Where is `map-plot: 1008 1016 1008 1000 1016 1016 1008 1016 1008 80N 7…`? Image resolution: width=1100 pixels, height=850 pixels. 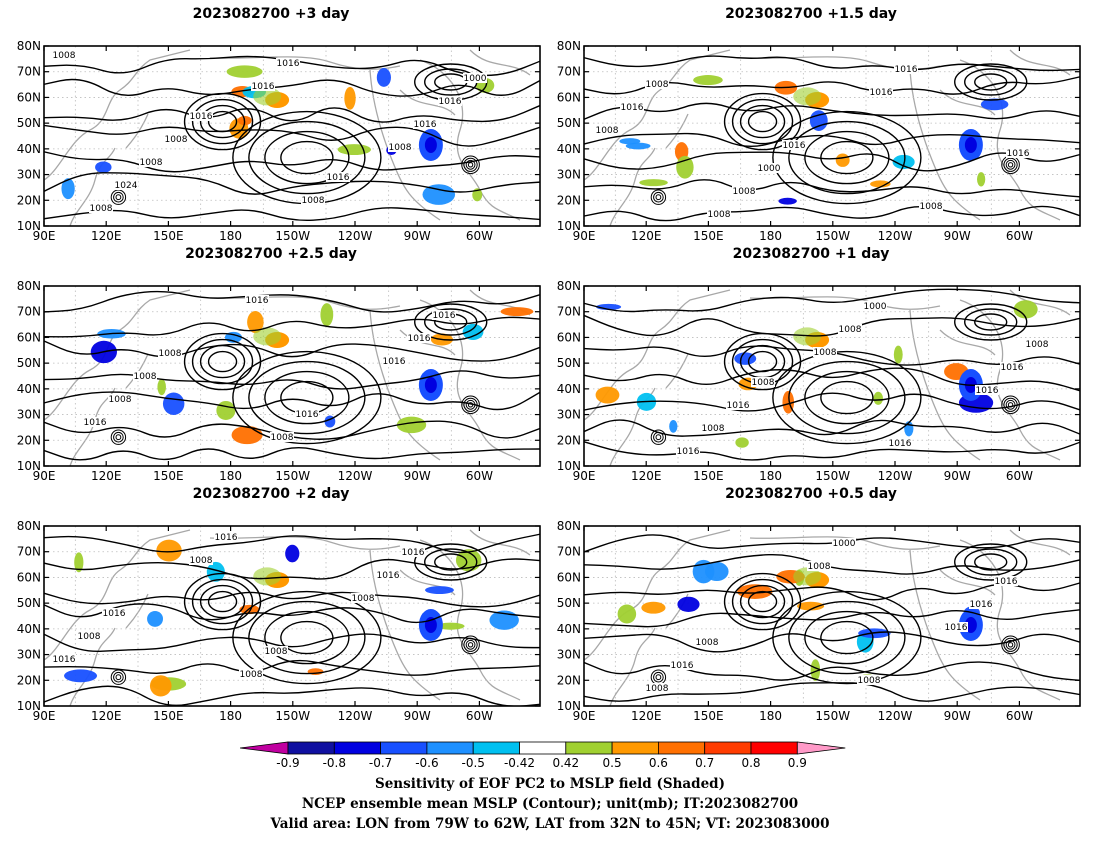
map-plot: 1008 1016 1008 1000 1016 1016 1008 1016 1008 80N 7… is located at coordinates (819, 621).